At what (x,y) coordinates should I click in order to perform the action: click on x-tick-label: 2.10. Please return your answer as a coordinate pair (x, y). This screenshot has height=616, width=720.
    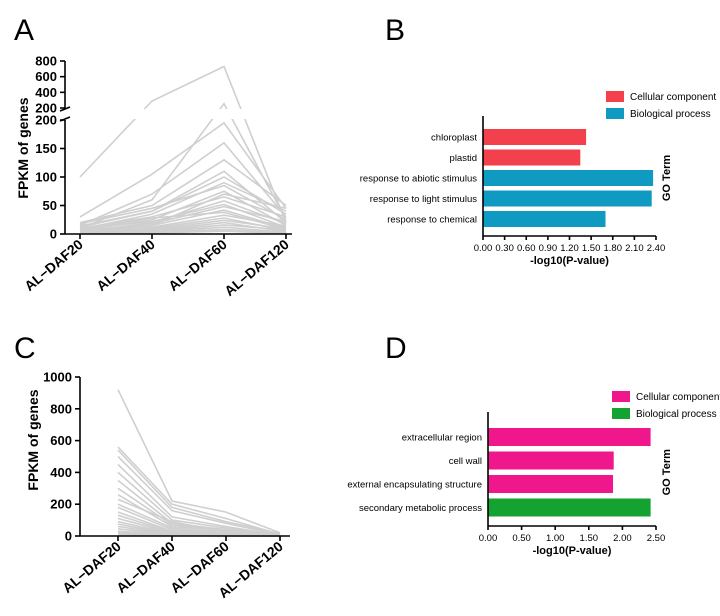
    Looking at the image, I should click on (634, 248).